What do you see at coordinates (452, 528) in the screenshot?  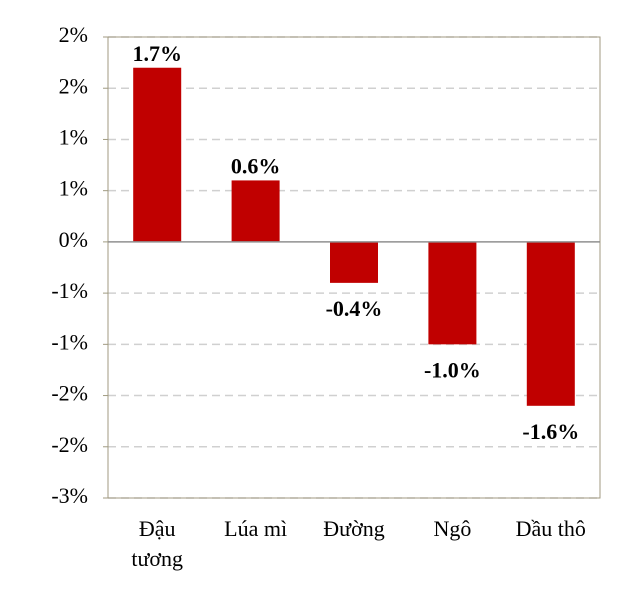 I see `x-tick-label: Ngô` at bounding box center [452, 528].